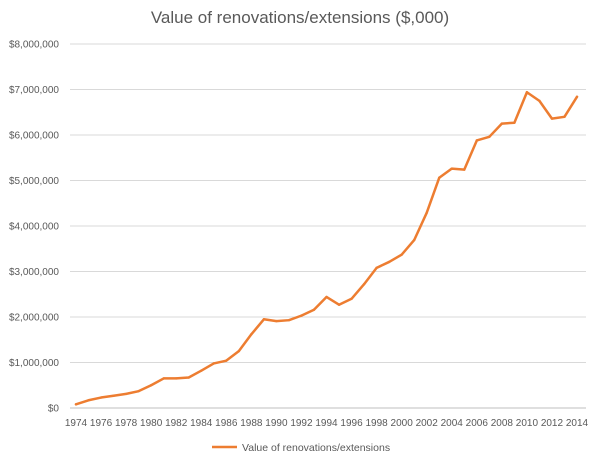 The width and height of the screenshot is (600, 463). Describe the element at coordinates (527, 423) in the screenshot. I see `x-tick-label: 2010` at that location.